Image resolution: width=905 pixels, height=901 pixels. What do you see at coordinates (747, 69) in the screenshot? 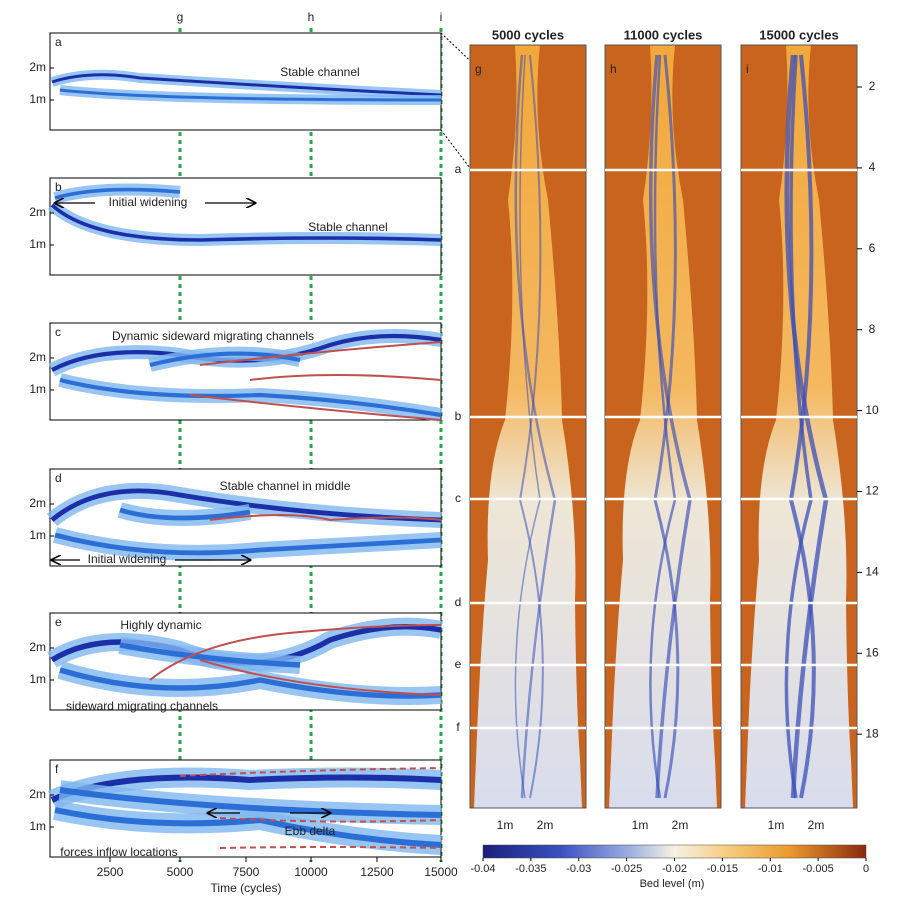
I see `panel-label: i` at bounding box center [747, 69].